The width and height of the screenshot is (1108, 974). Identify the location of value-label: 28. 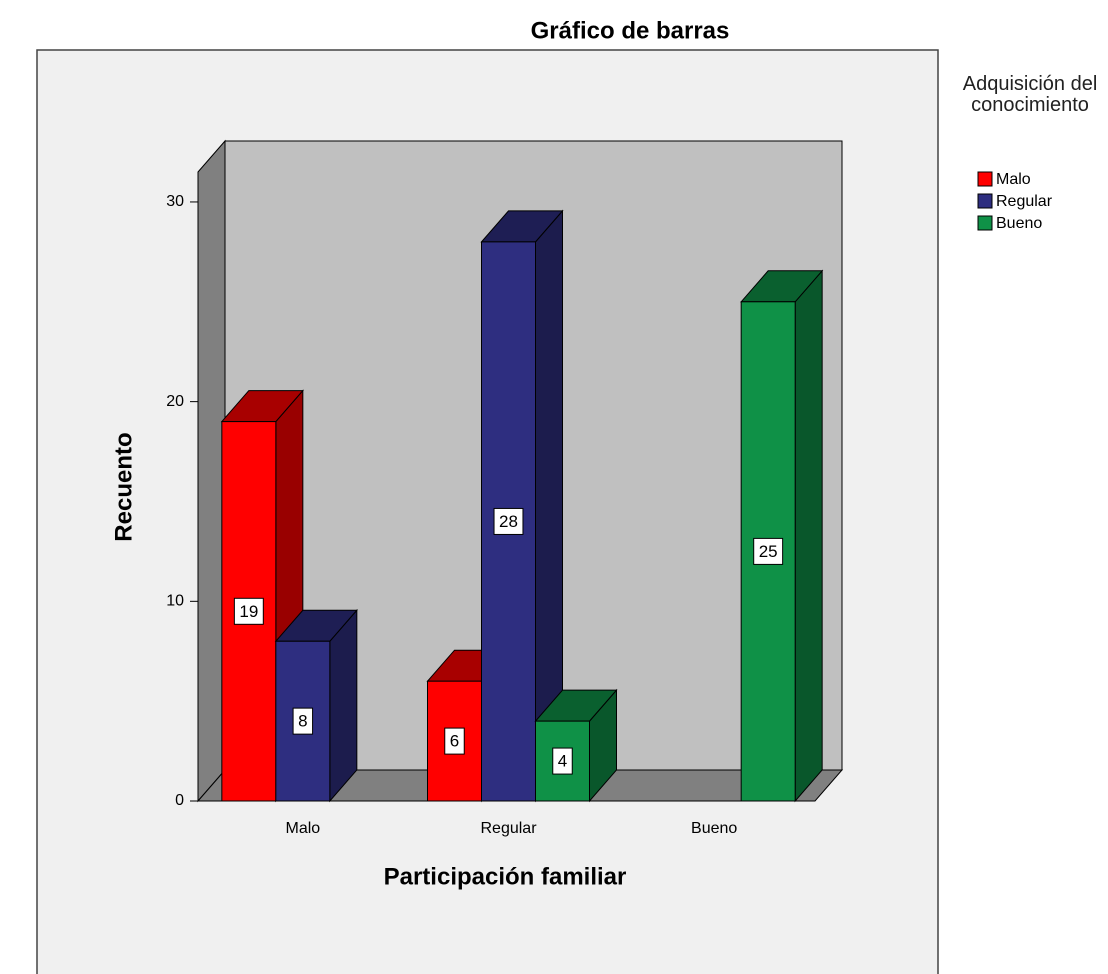
(508, 521).